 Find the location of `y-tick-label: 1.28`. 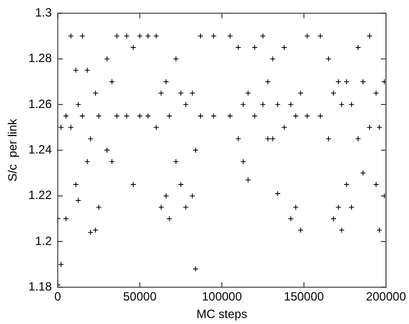

y-tick-label: 1.28 is located at coordinates (40, 58).